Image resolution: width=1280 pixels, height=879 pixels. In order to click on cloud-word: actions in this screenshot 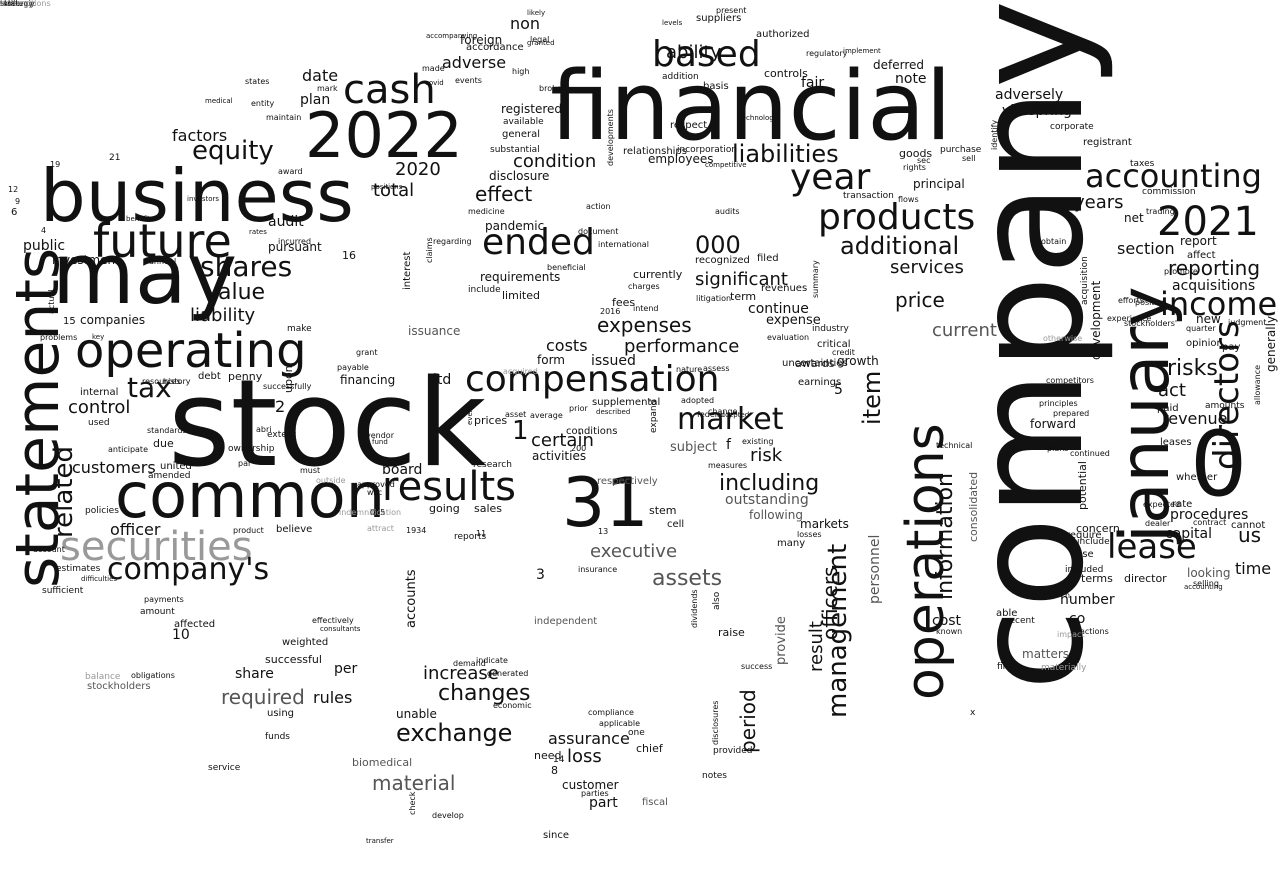, I will do `click(1094, 631)`.